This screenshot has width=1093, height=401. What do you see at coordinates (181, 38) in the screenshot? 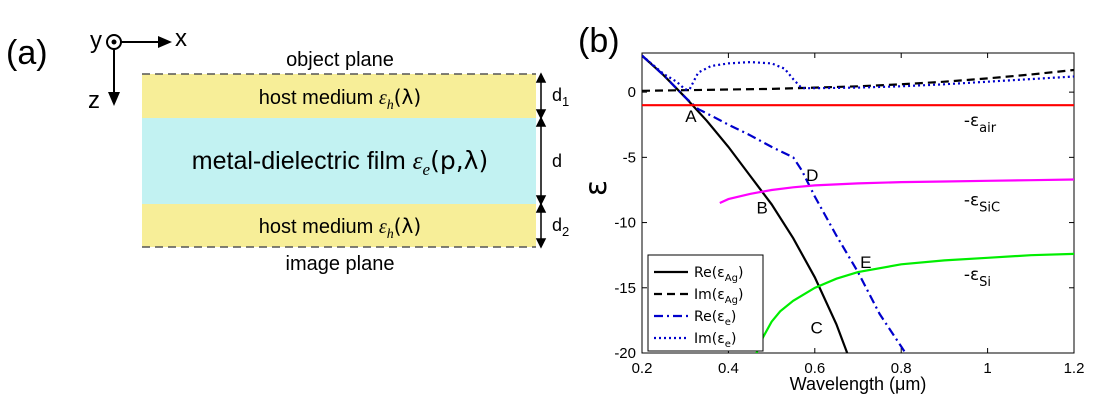
I see `axis-x-label: x` at bounding box center [181, 38].